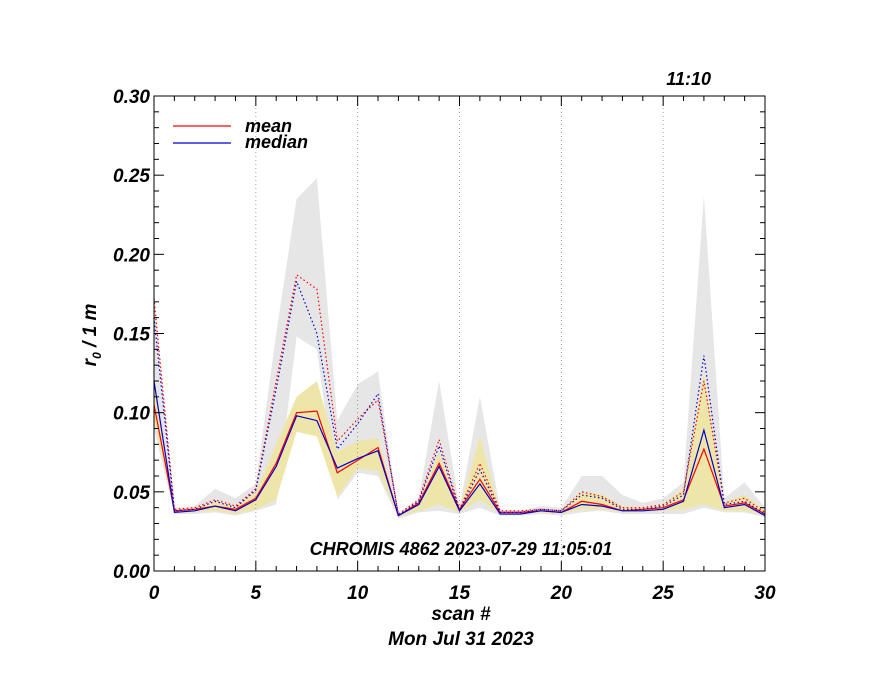  What do you see at coordinates (461, 549) in the screenshot?
I see `annotation-text: CHROMIS 4862 2023-07-29 11:05:01` at bounding box center [461, 549].